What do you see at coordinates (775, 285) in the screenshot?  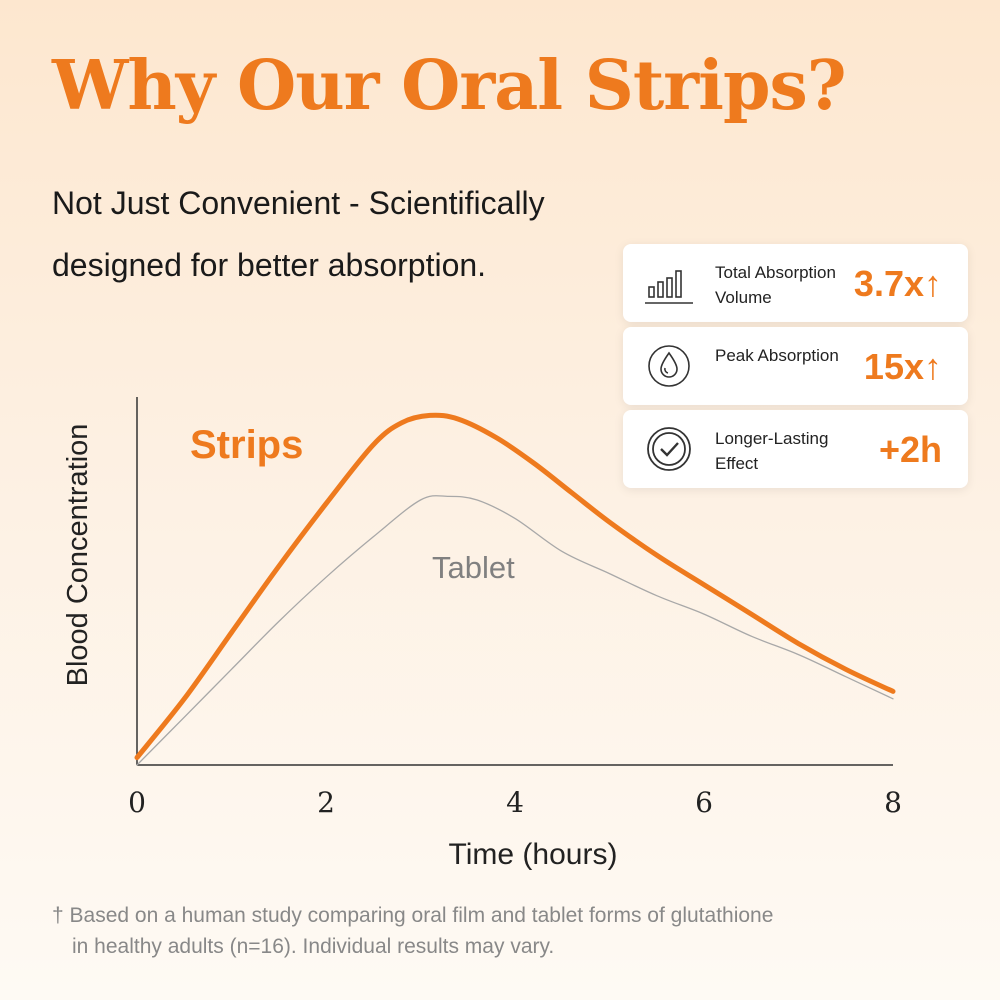 I see `stat-label: Total Absorption Volume` at bounding box center [775, 285].